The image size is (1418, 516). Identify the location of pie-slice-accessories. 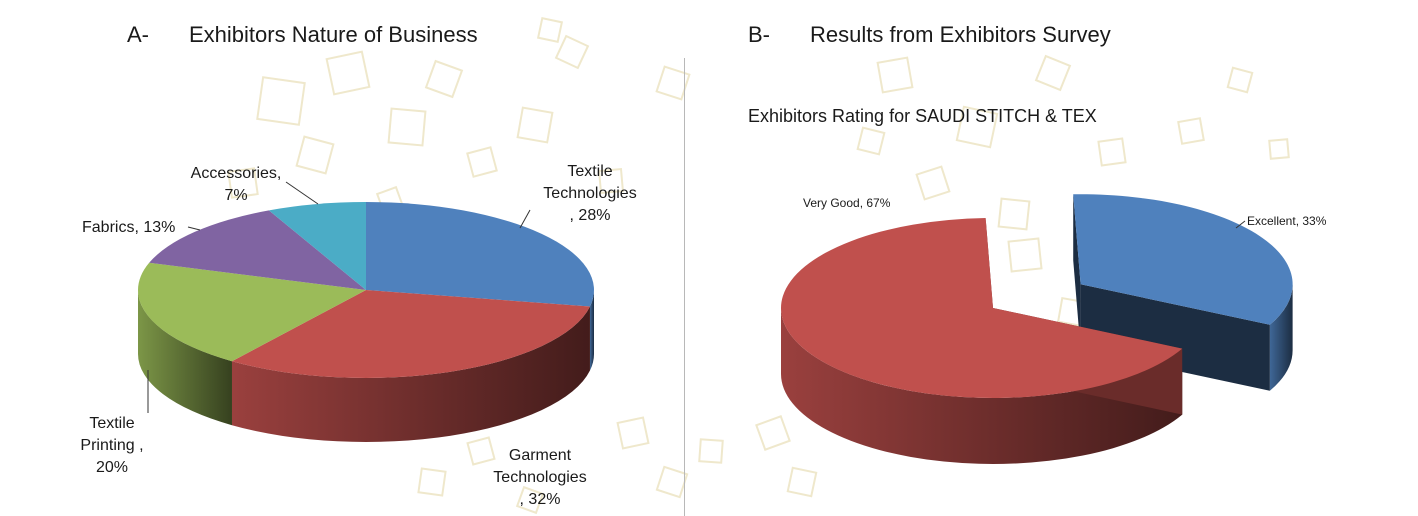
(317, 246).